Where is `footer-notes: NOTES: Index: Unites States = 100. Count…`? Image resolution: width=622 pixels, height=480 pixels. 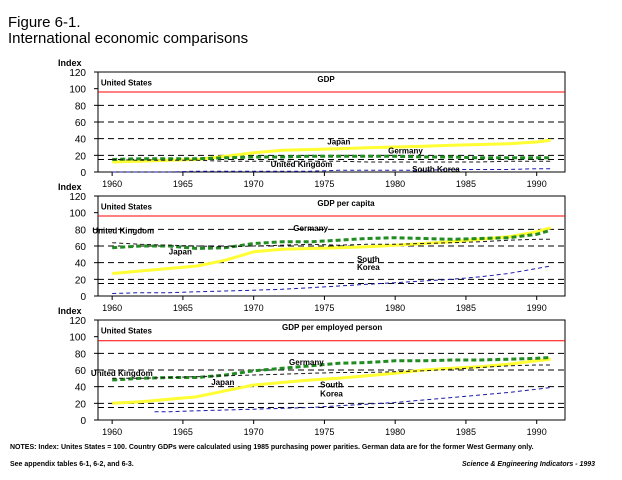 footer-notes: NOTES: Index: Unites States = 100. Count… is located at coordinates (272, 447).